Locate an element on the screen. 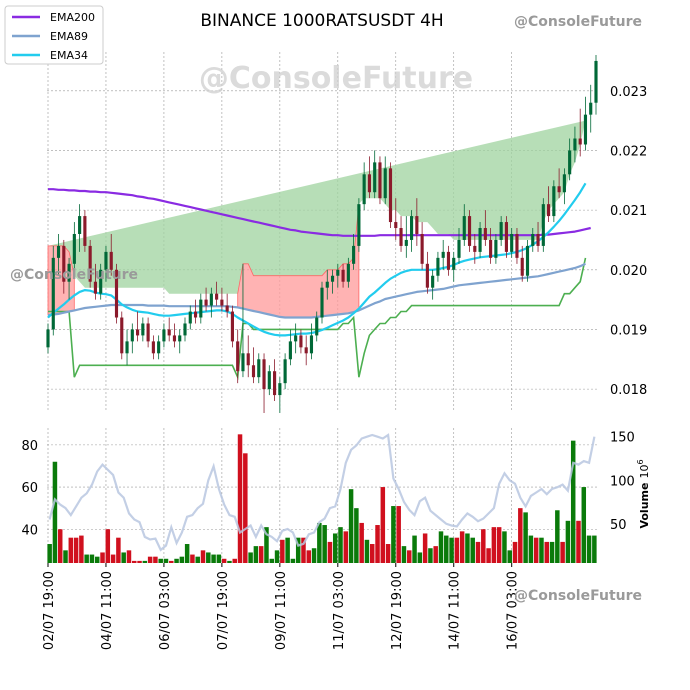  x-tick-label: 07/07 19:00 is located at coordinates (223, 610).